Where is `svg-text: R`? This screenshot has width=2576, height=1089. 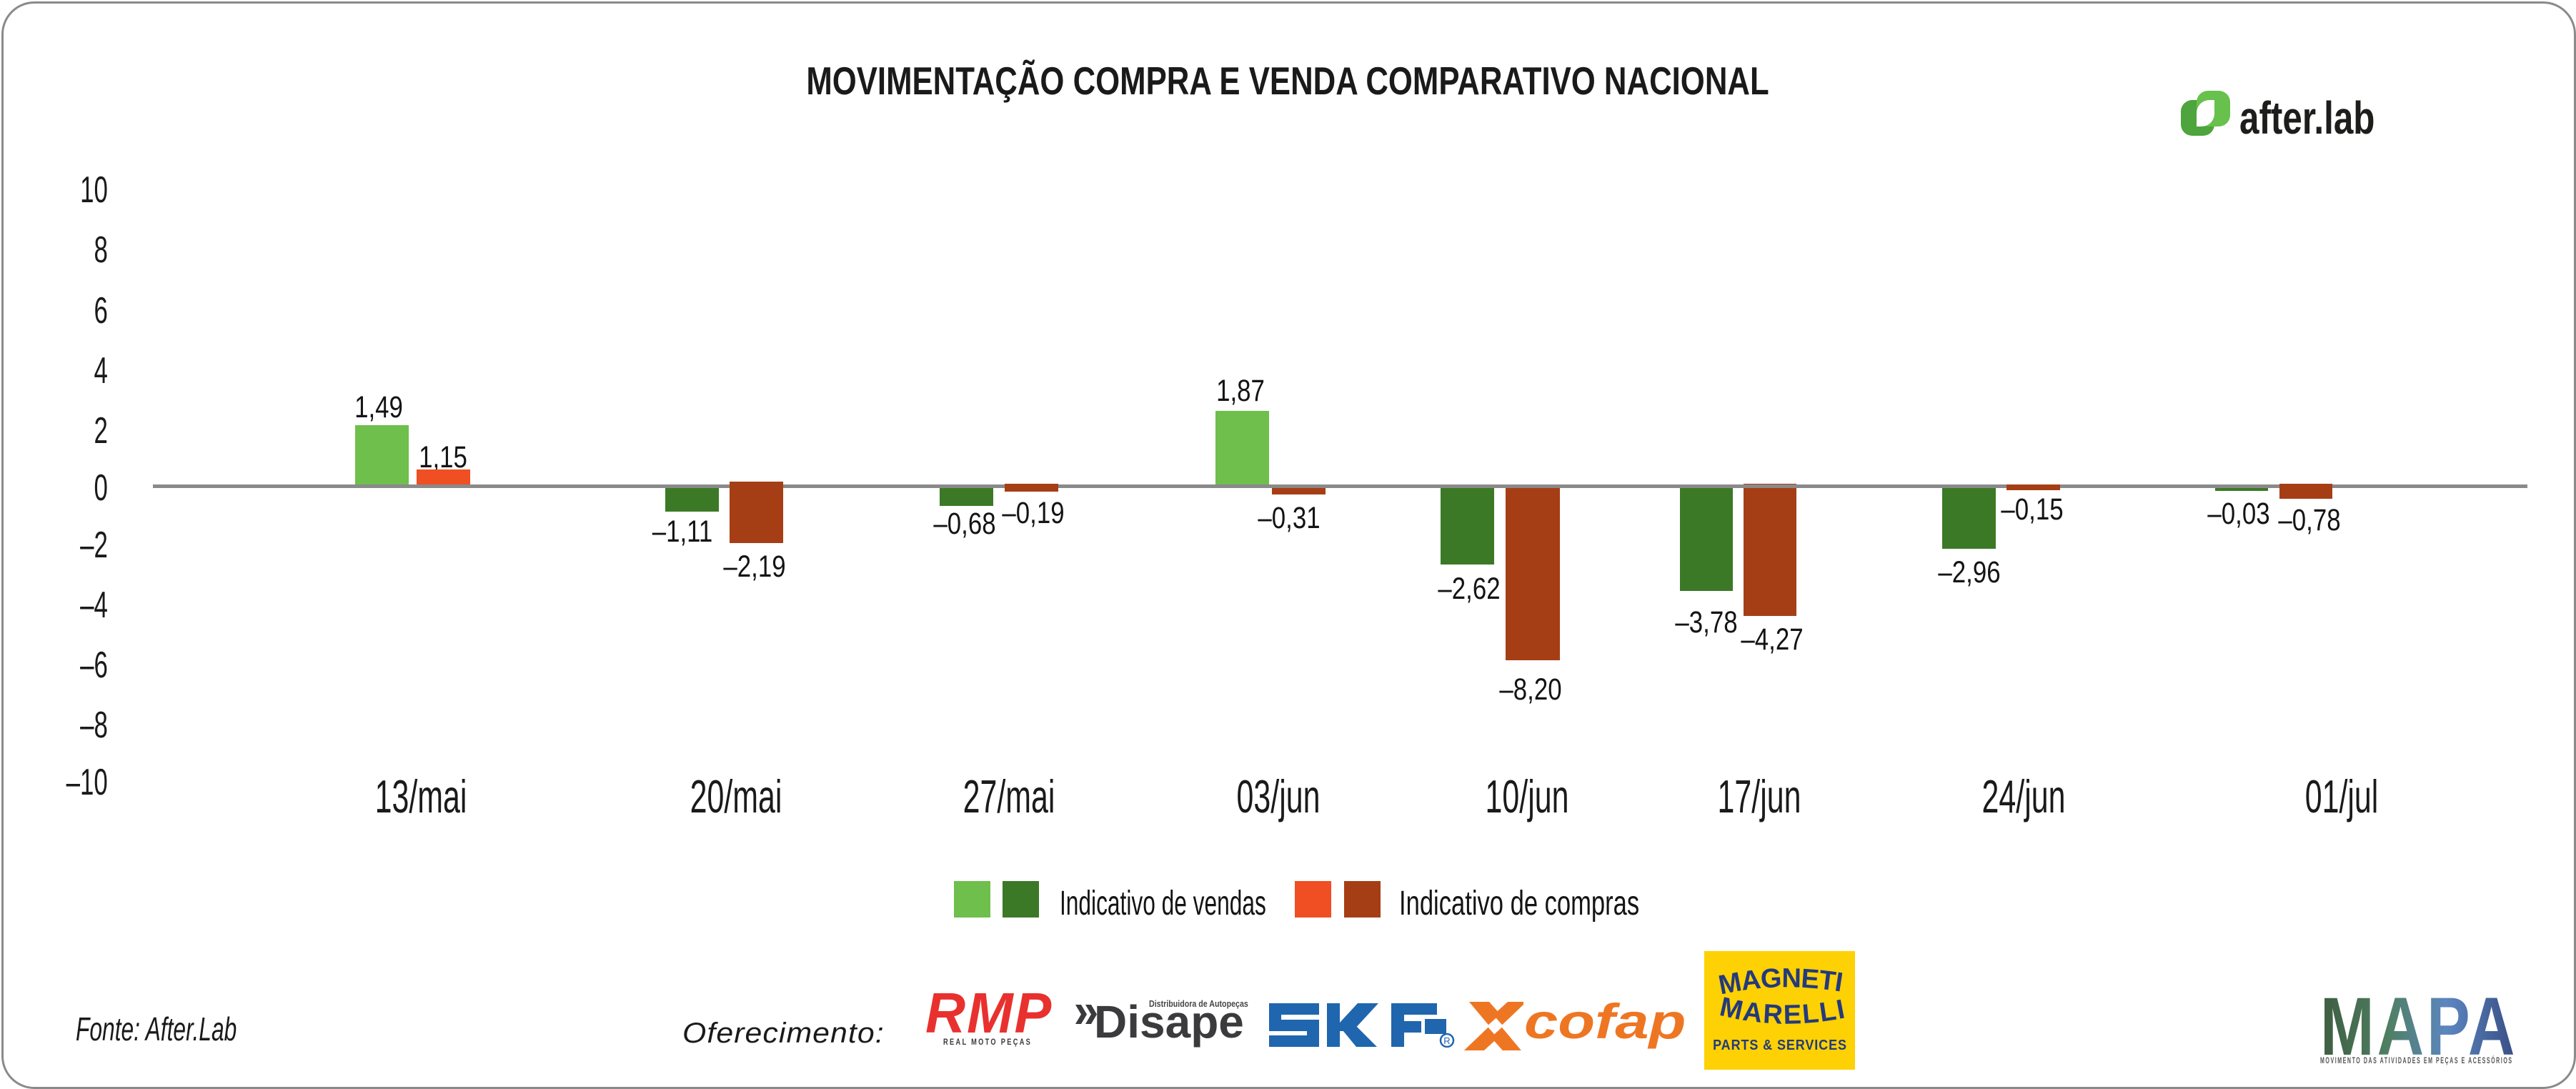 svg-text: R is located at coordinates (1446, 1040).